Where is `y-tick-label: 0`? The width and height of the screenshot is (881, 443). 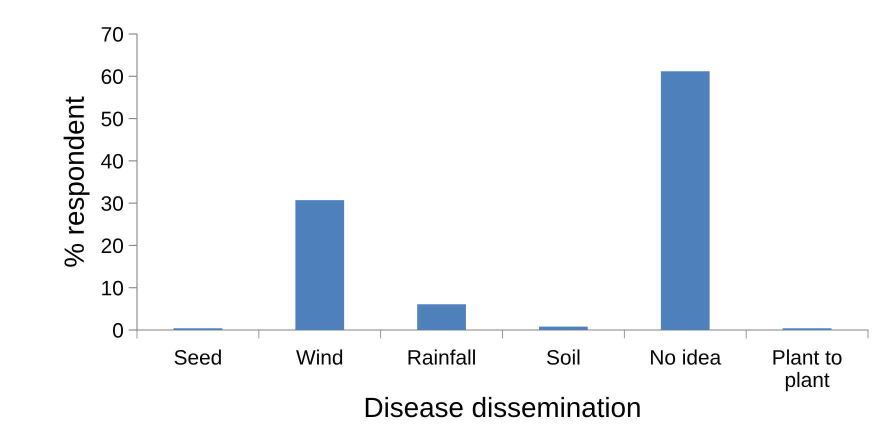 y-tick-label: 0 is located at coordinates (118, 330).